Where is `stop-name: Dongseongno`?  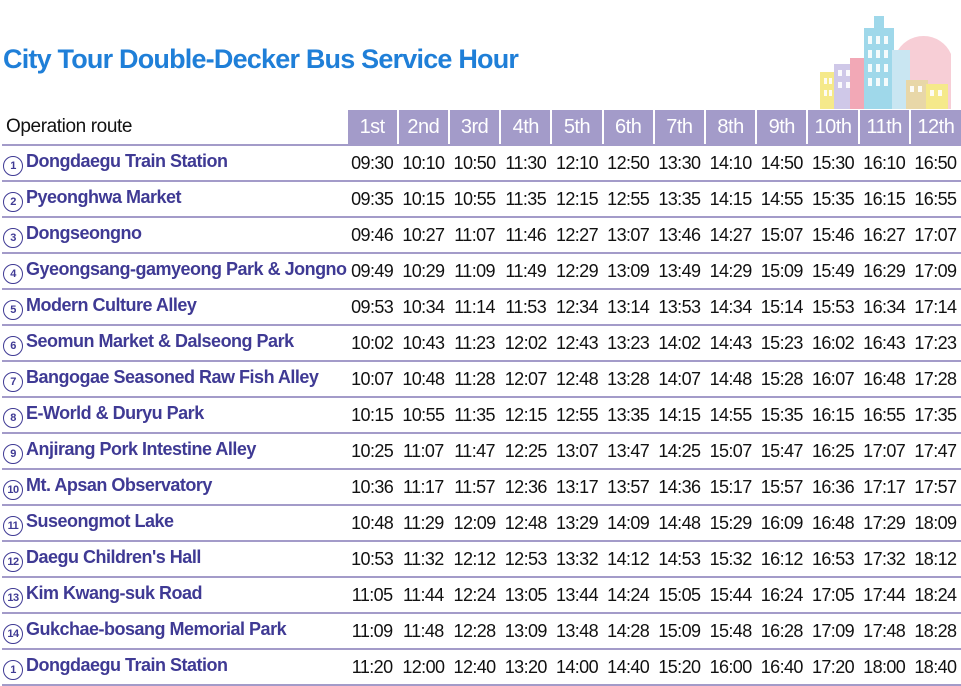
stop-name: Dongseongno is located at coordinates (84, 232).